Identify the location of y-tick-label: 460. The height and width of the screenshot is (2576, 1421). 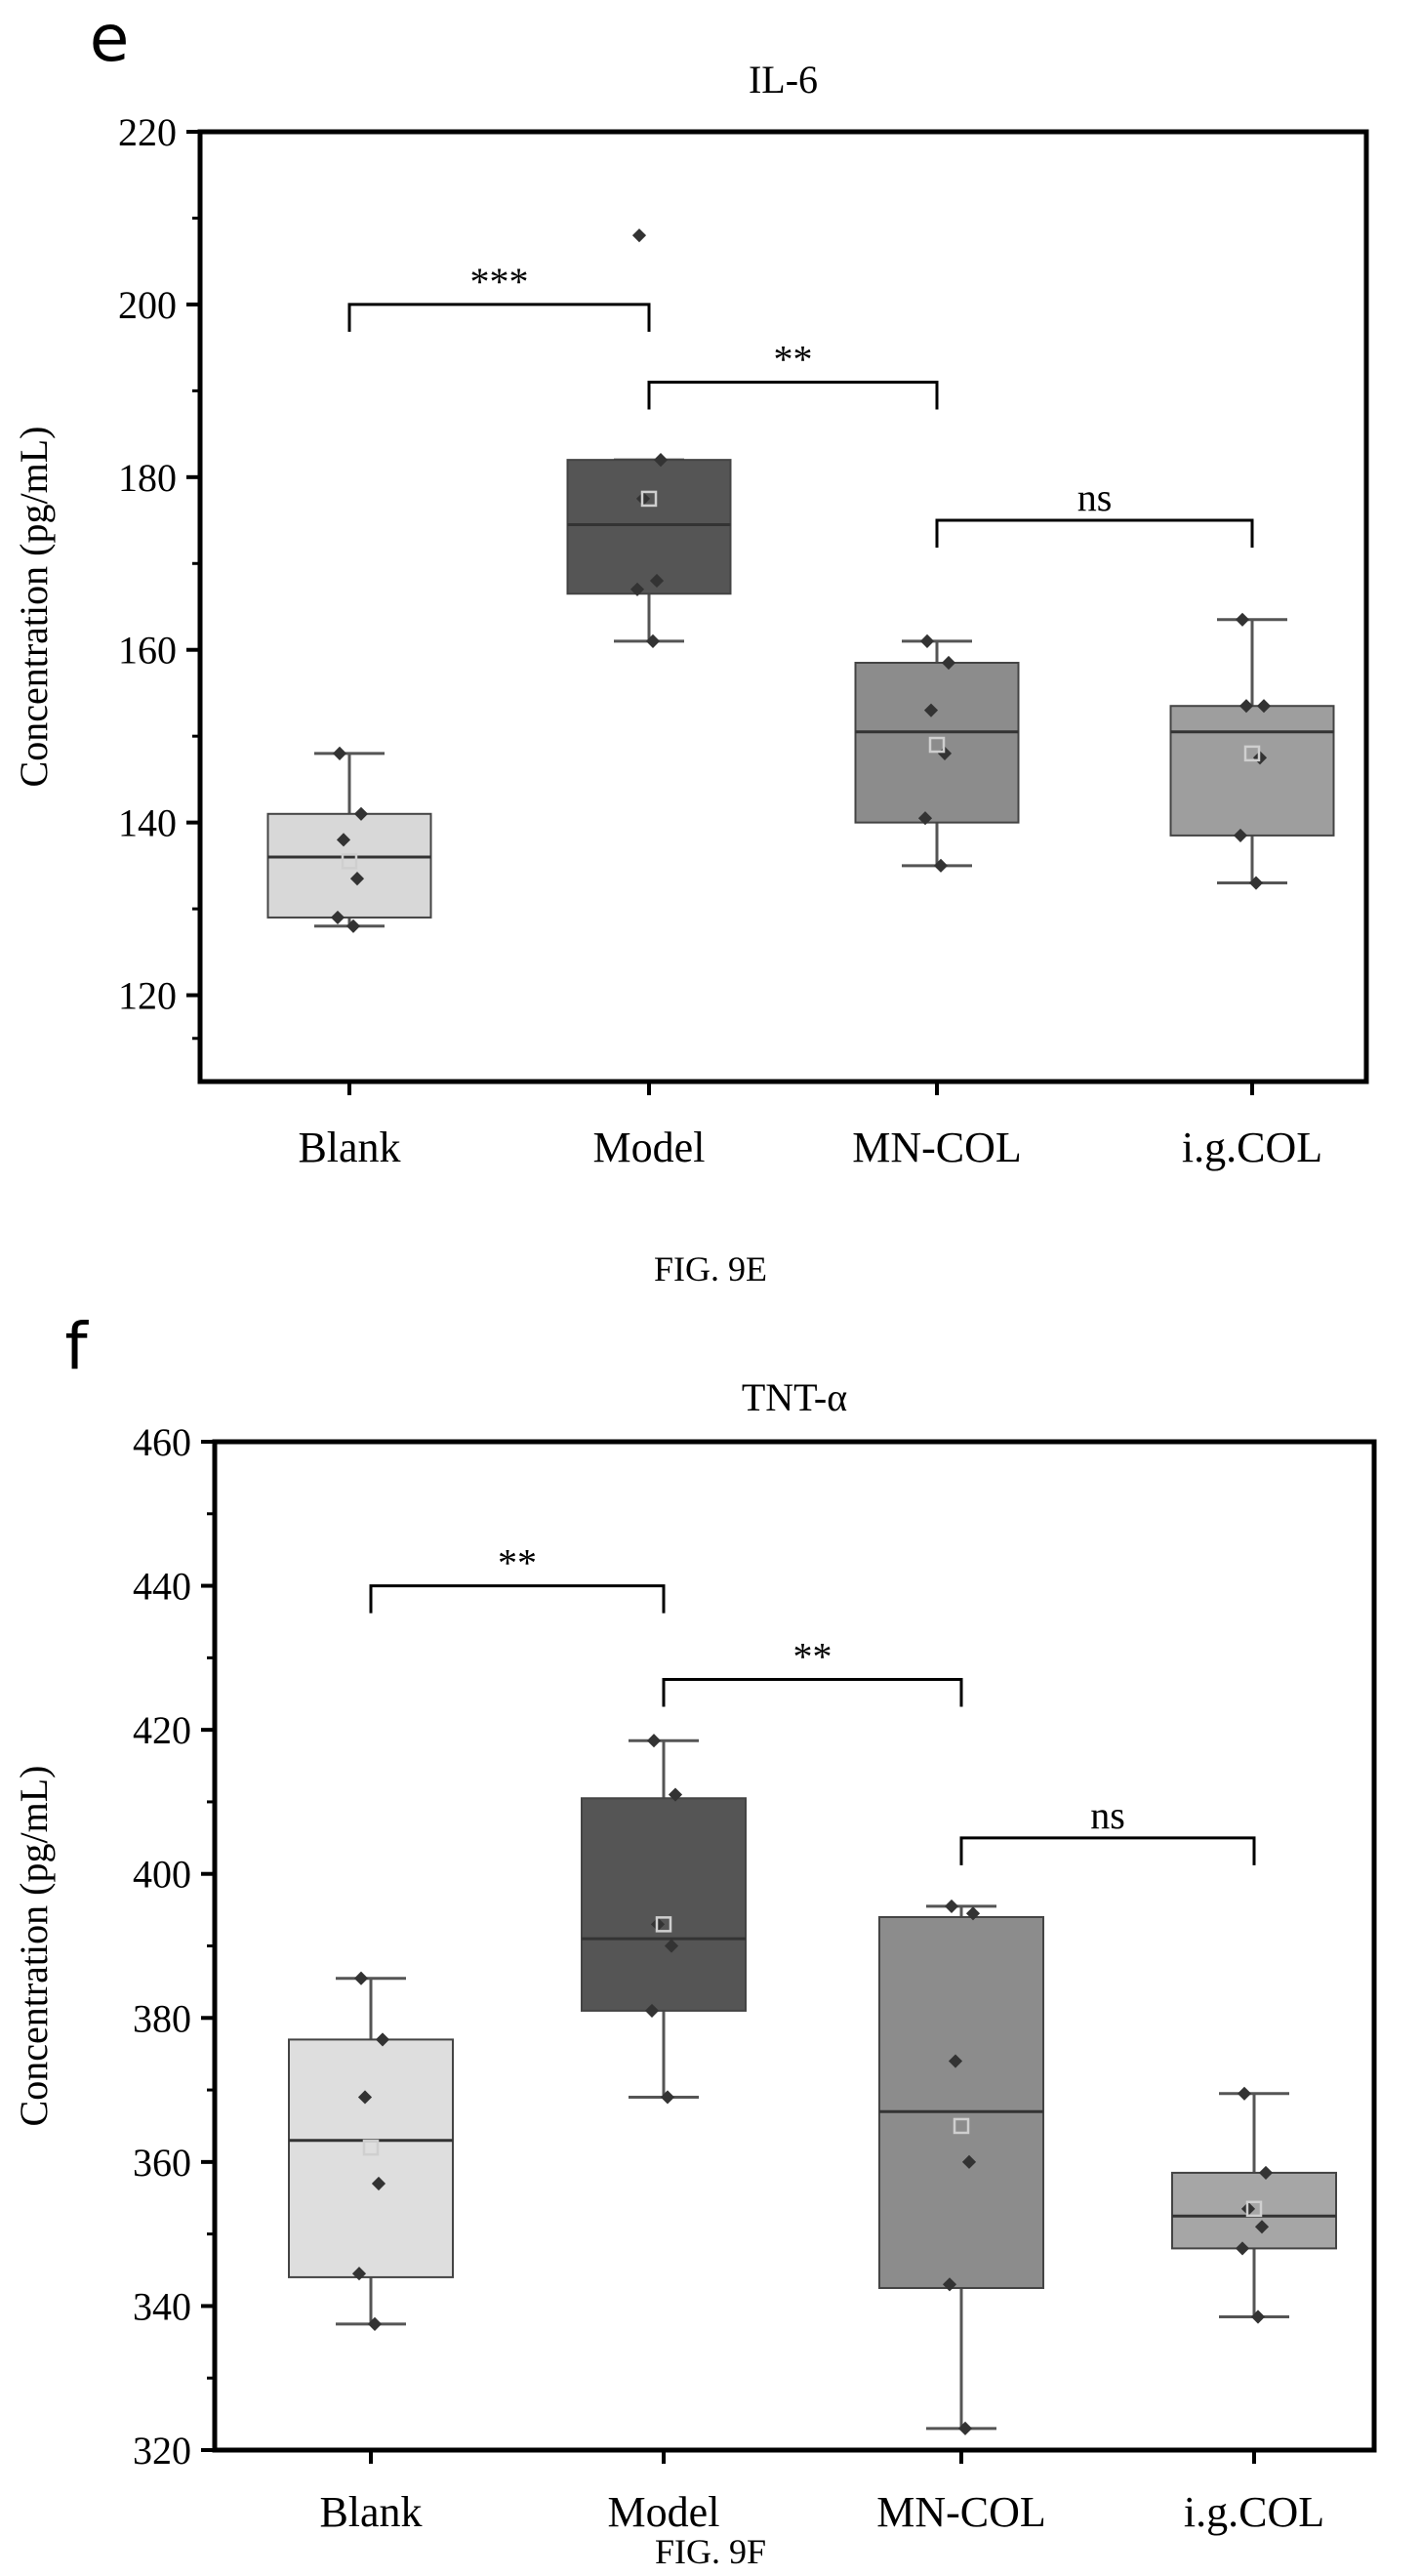
(162, 1442).